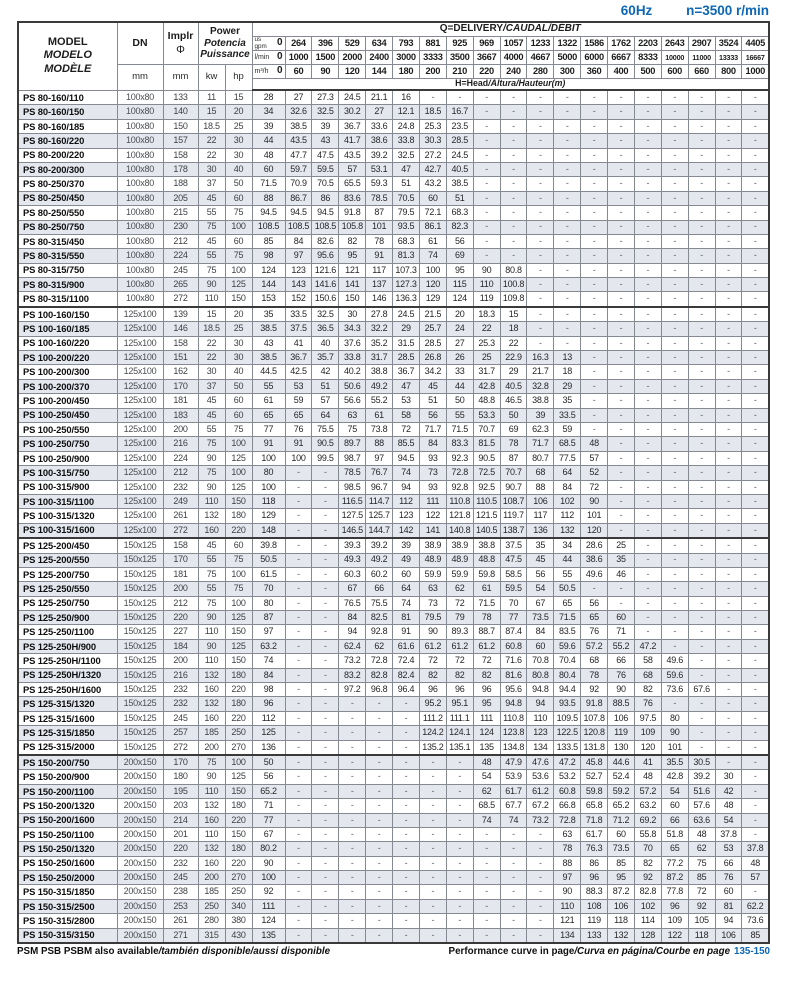 The image size is (787, 989). What do you see at coordinates (459, 675) in the screenshot?
I see `head-cell: 82` at bounding box center [459, 675].